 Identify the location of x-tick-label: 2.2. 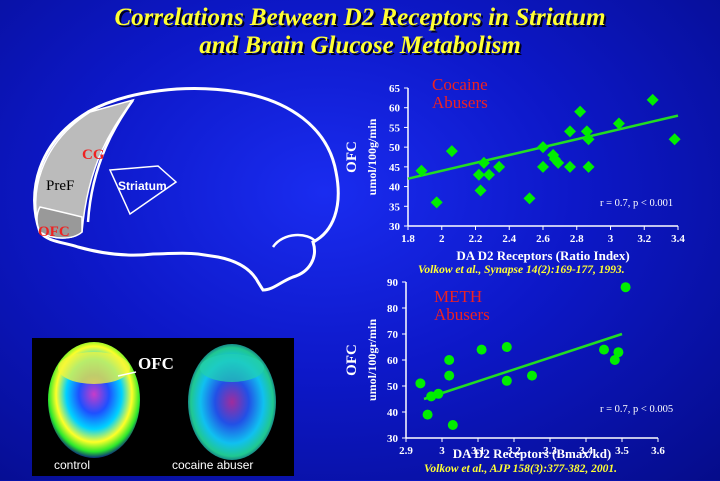
(476, 239).